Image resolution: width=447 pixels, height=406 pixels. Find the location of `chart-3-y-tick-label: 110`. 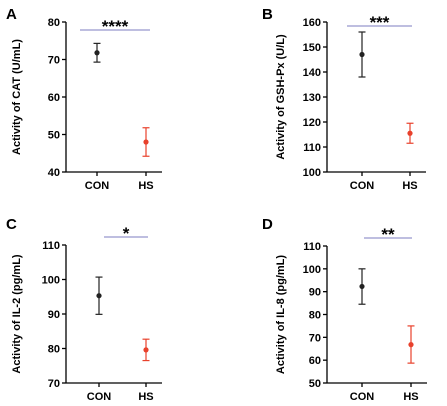

chart-3-y-tick-label: 110 is located at coordinates (312, 247).